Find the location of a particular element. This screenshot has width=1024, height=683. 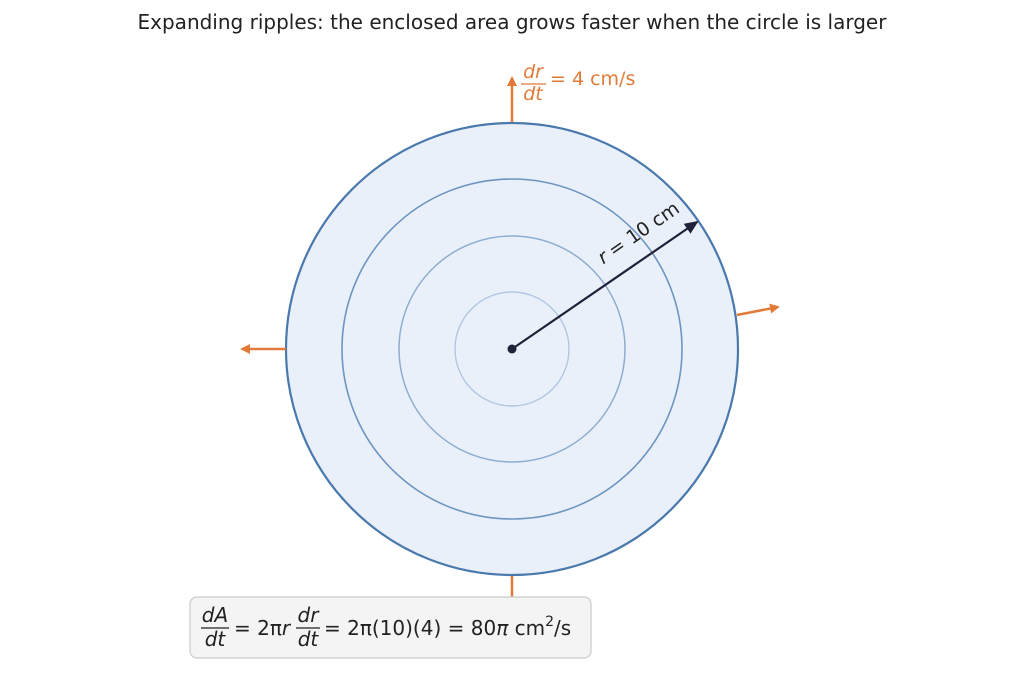

formula-var: r is located at coordinates (287, 628).